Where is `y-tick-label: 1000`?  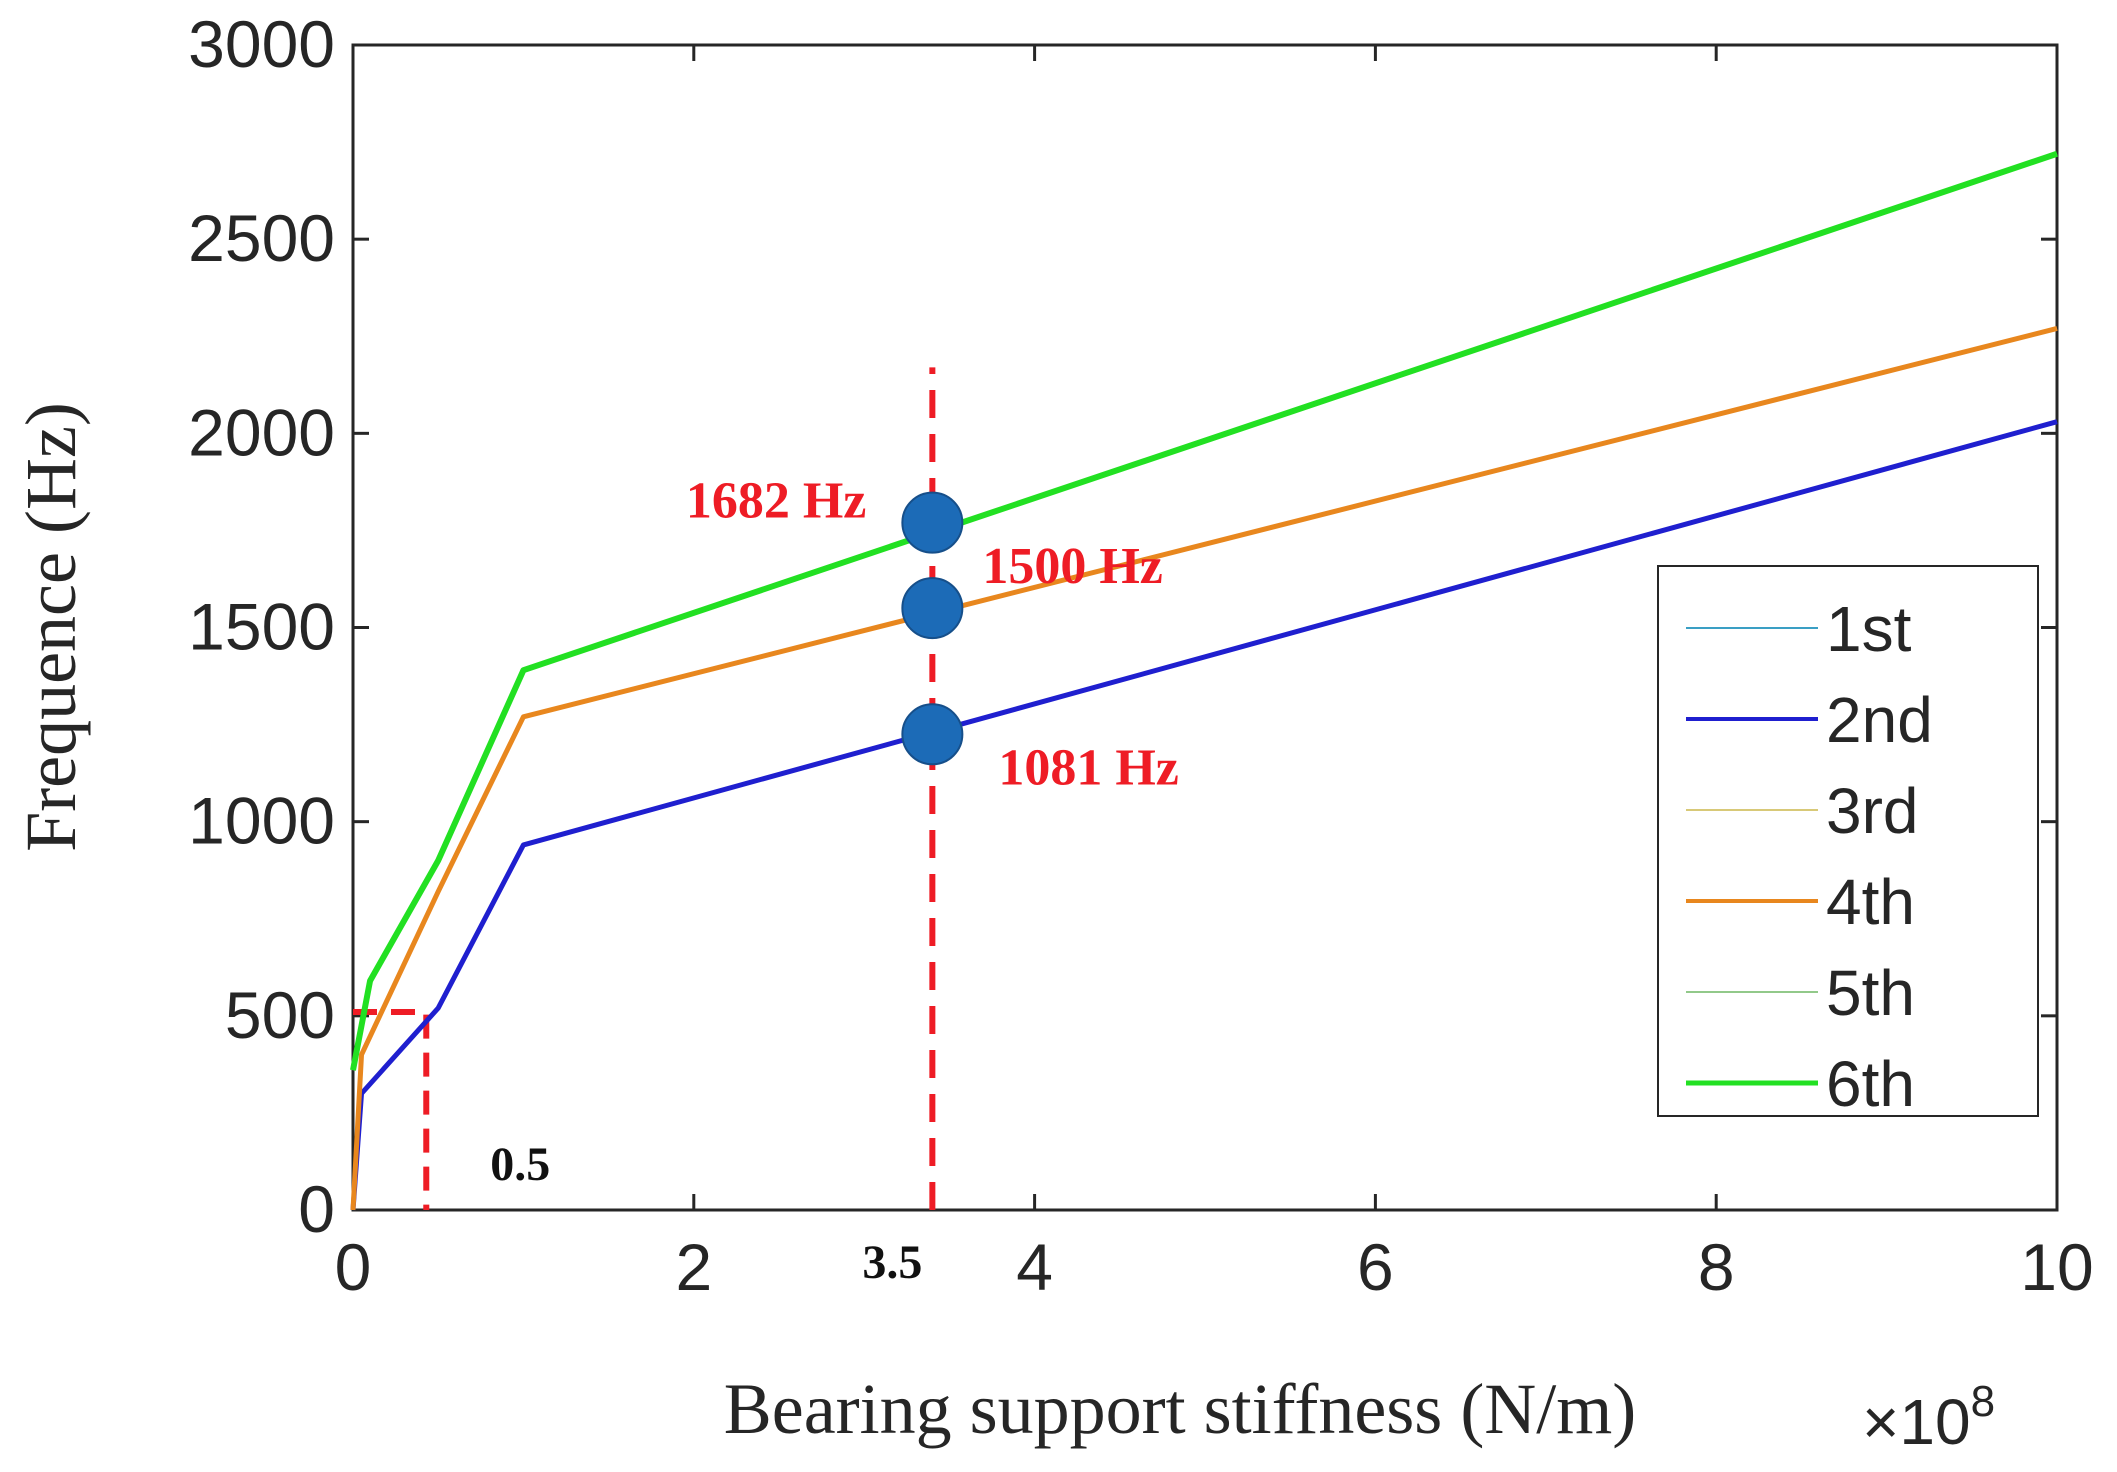
y-tick-label: 1000 is located at coordinates (261, 821).